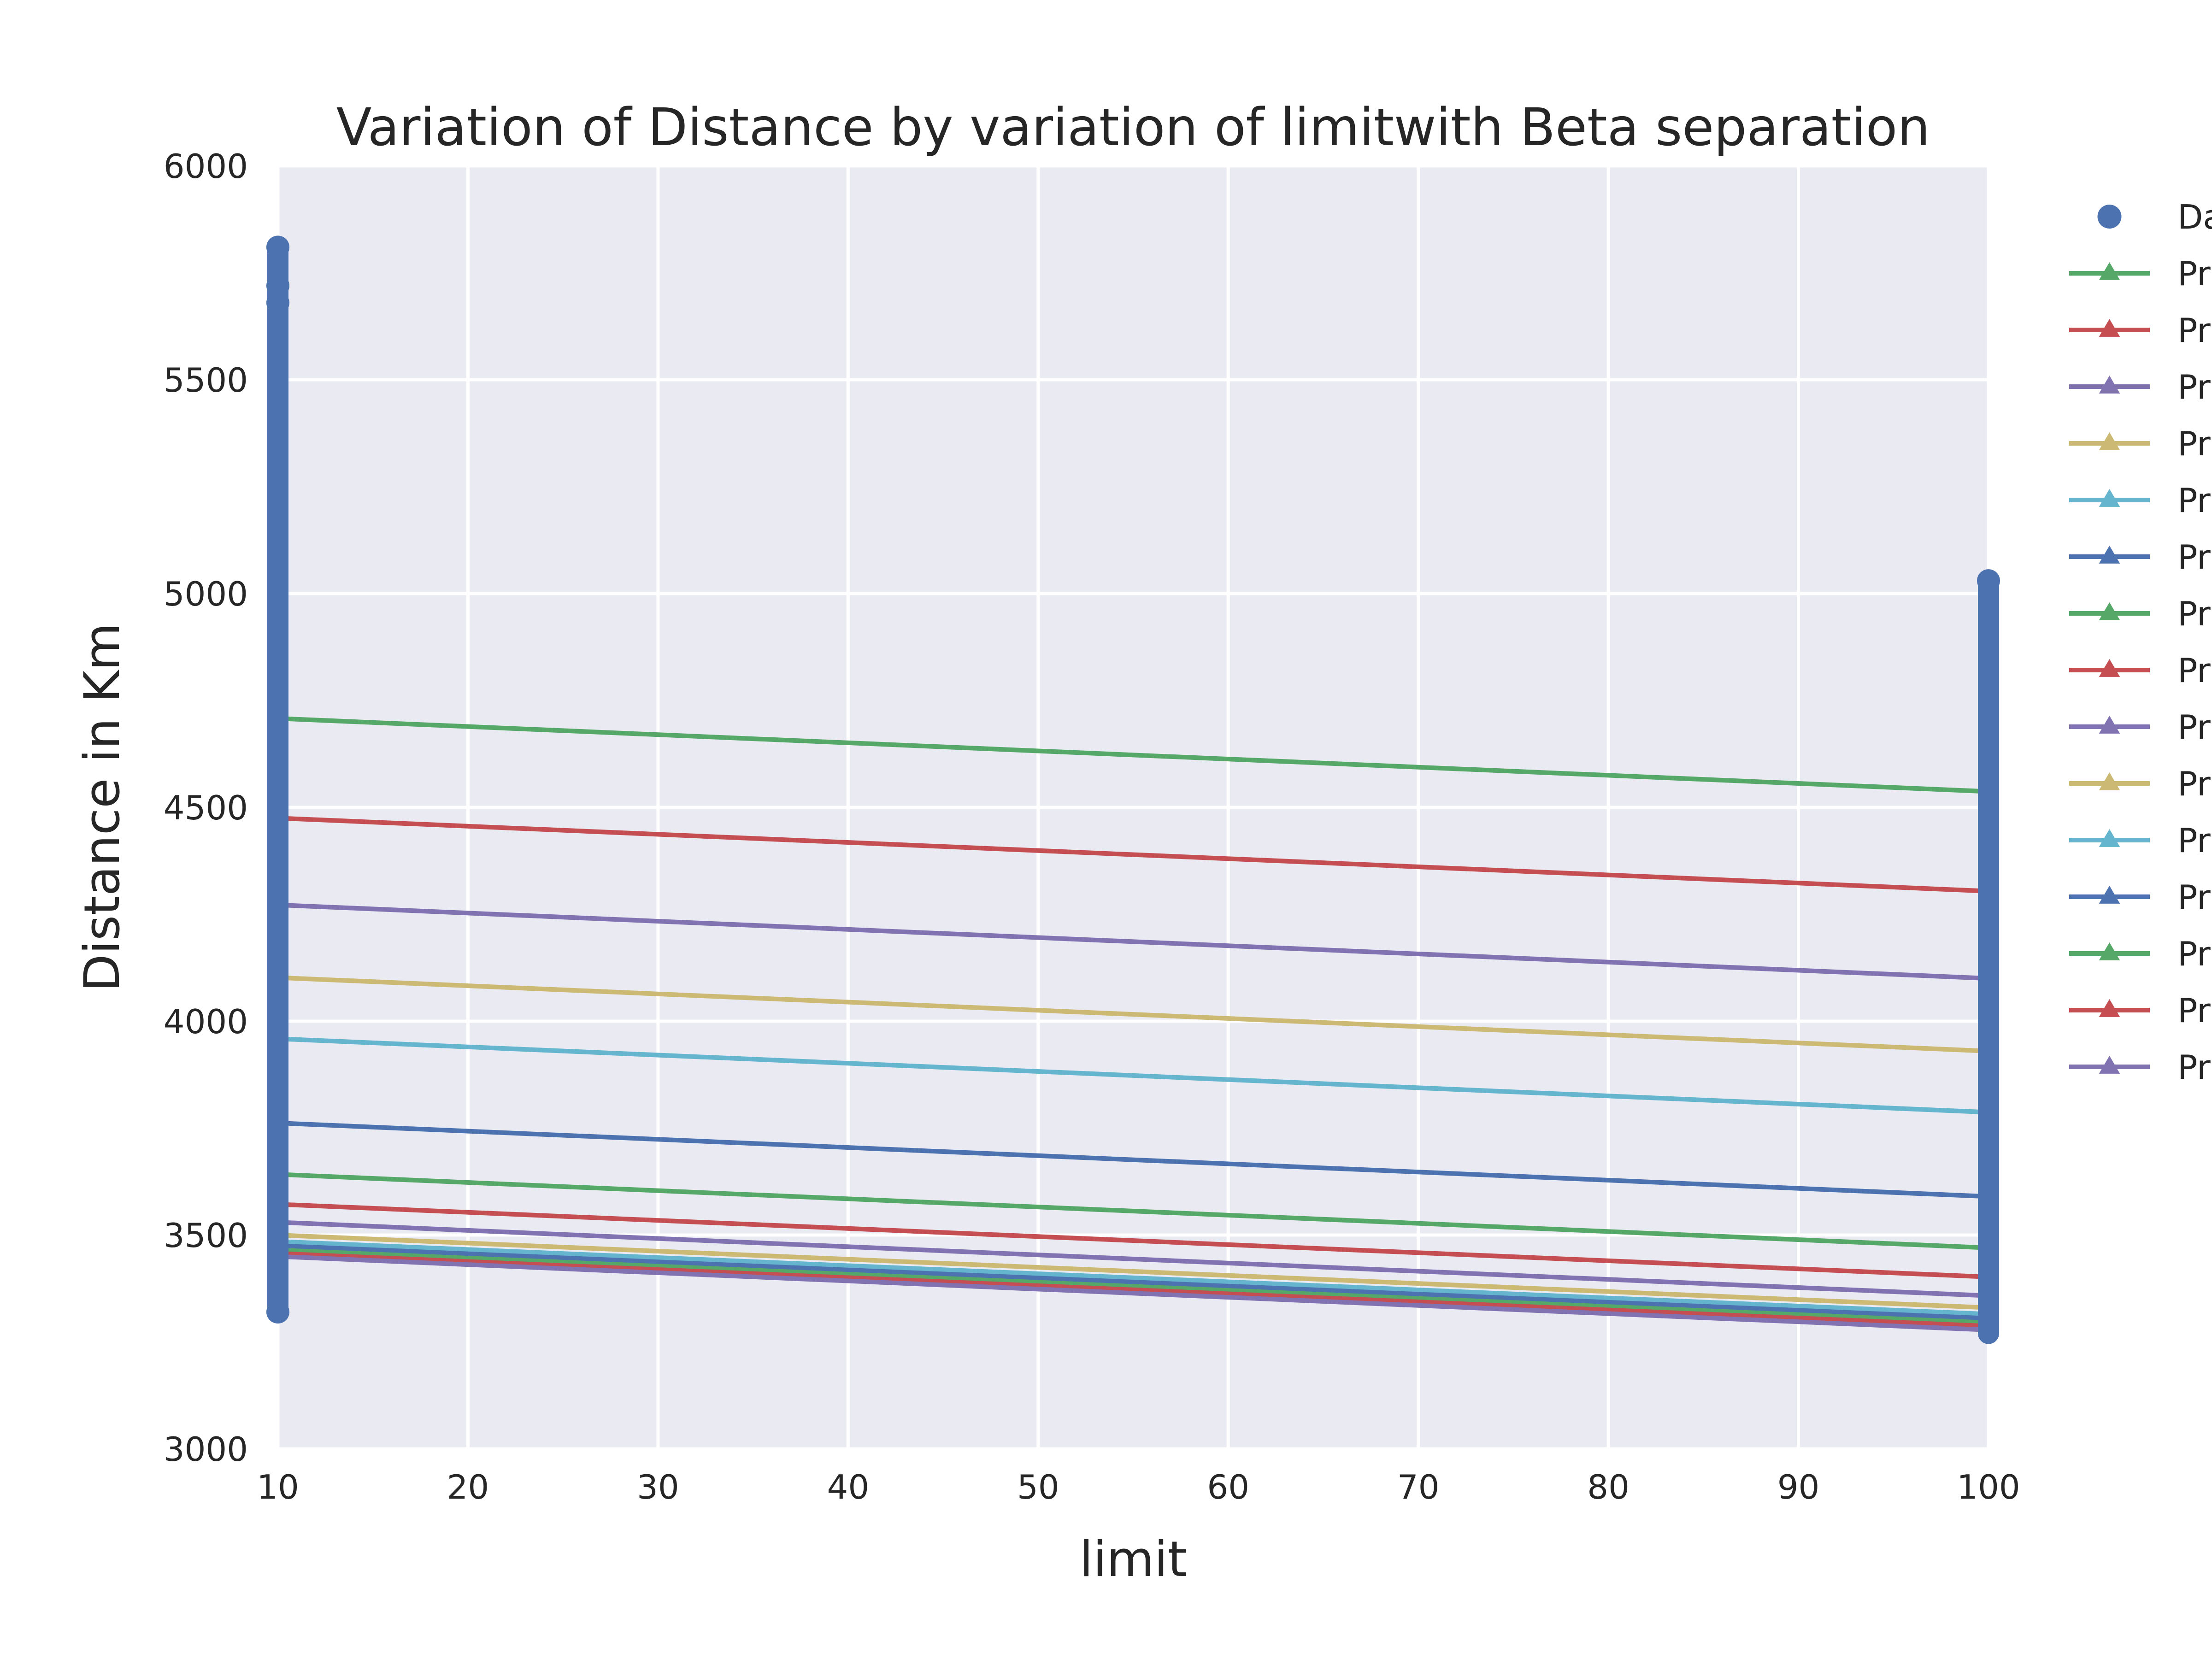 The width and height of the screenshot is (2212, 1659). Describe the element at coordinates (1988, 1487) in the screenshot. I see `x-tick-label: 100` at that location.